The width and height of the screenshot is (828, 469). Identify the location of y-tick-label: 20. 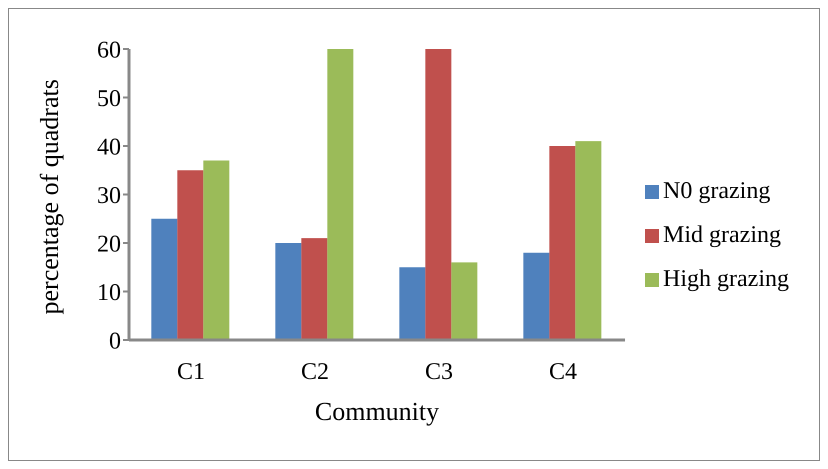
(109, 245).